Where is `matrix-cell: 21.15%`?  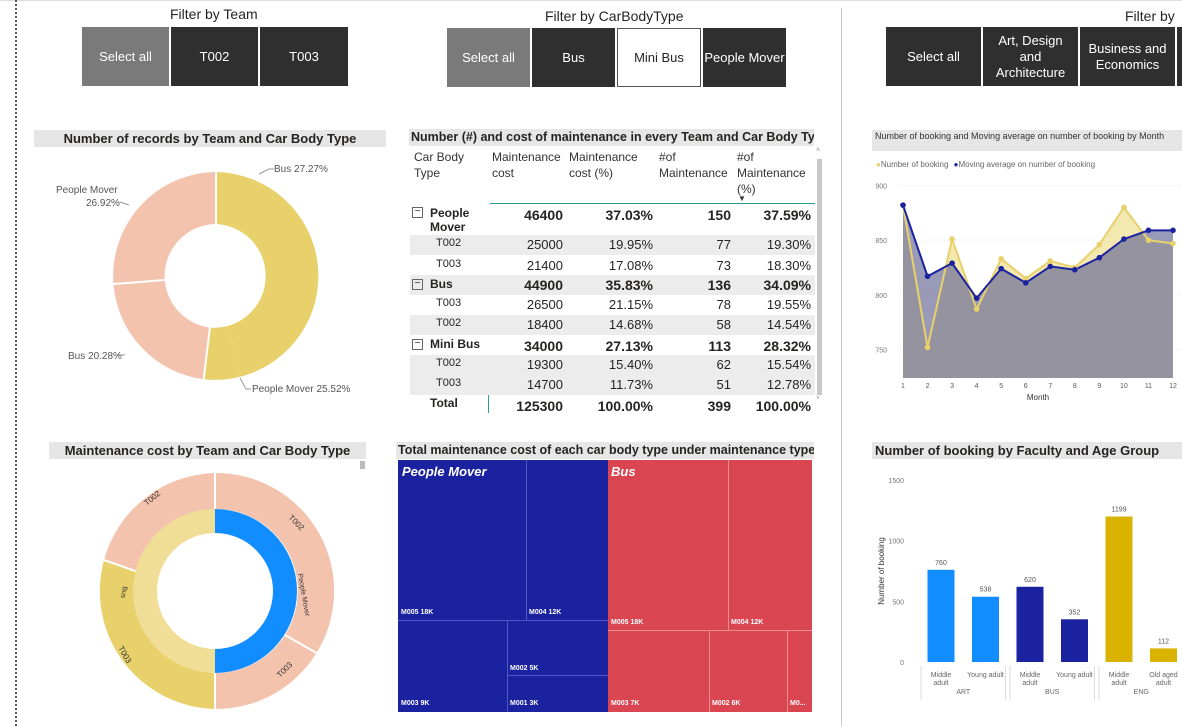 matrix-cell: 21.15% is located at coordinates (630, 304).